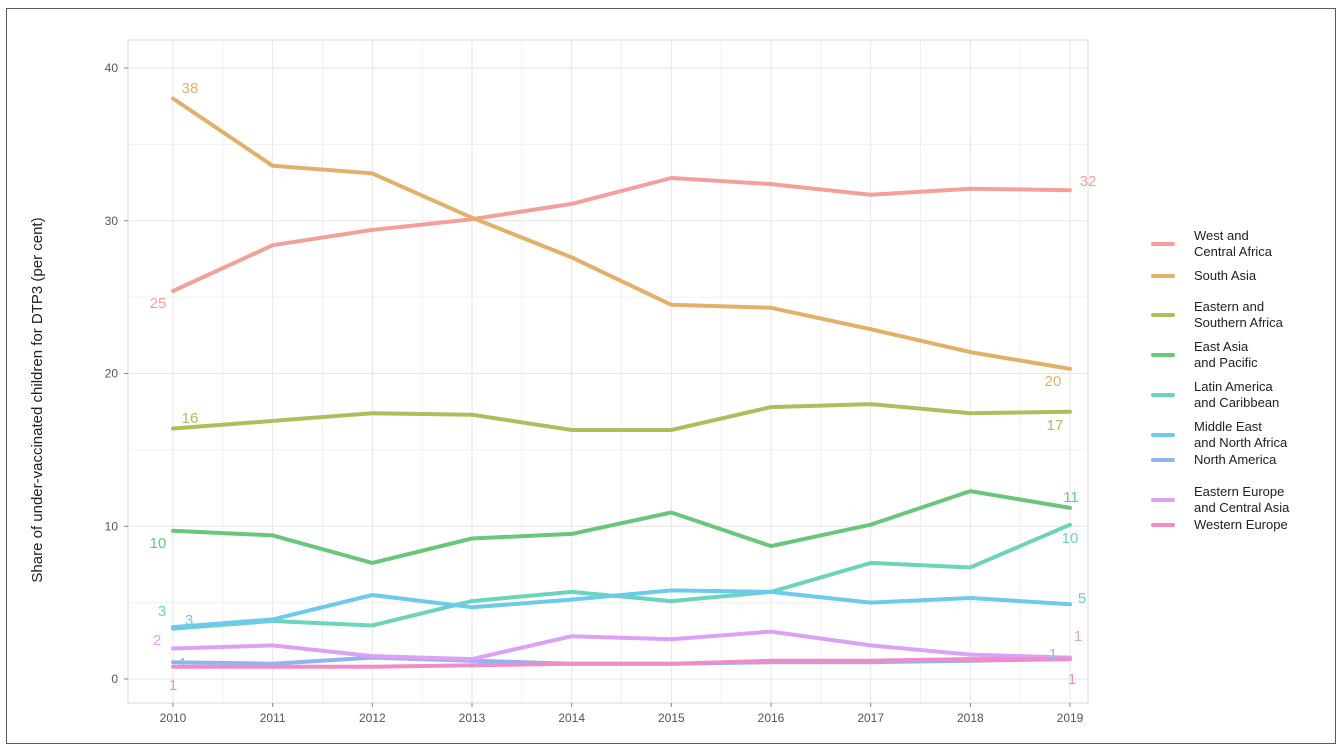 This screenshot has width=1343, height=746. What do you see at coordinates (173, 718) in the screenshot?
I see `x-tick-label: 2010` at bounding box center [173, 718].